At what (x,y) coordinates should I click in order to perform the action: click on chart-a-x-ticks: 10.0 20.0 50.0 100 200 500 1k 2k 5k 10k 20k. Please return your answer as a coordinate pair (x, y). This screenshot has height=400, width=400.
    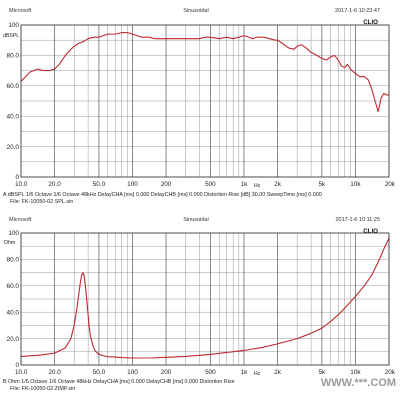
    Looking at the image, I should click on (205, 184).